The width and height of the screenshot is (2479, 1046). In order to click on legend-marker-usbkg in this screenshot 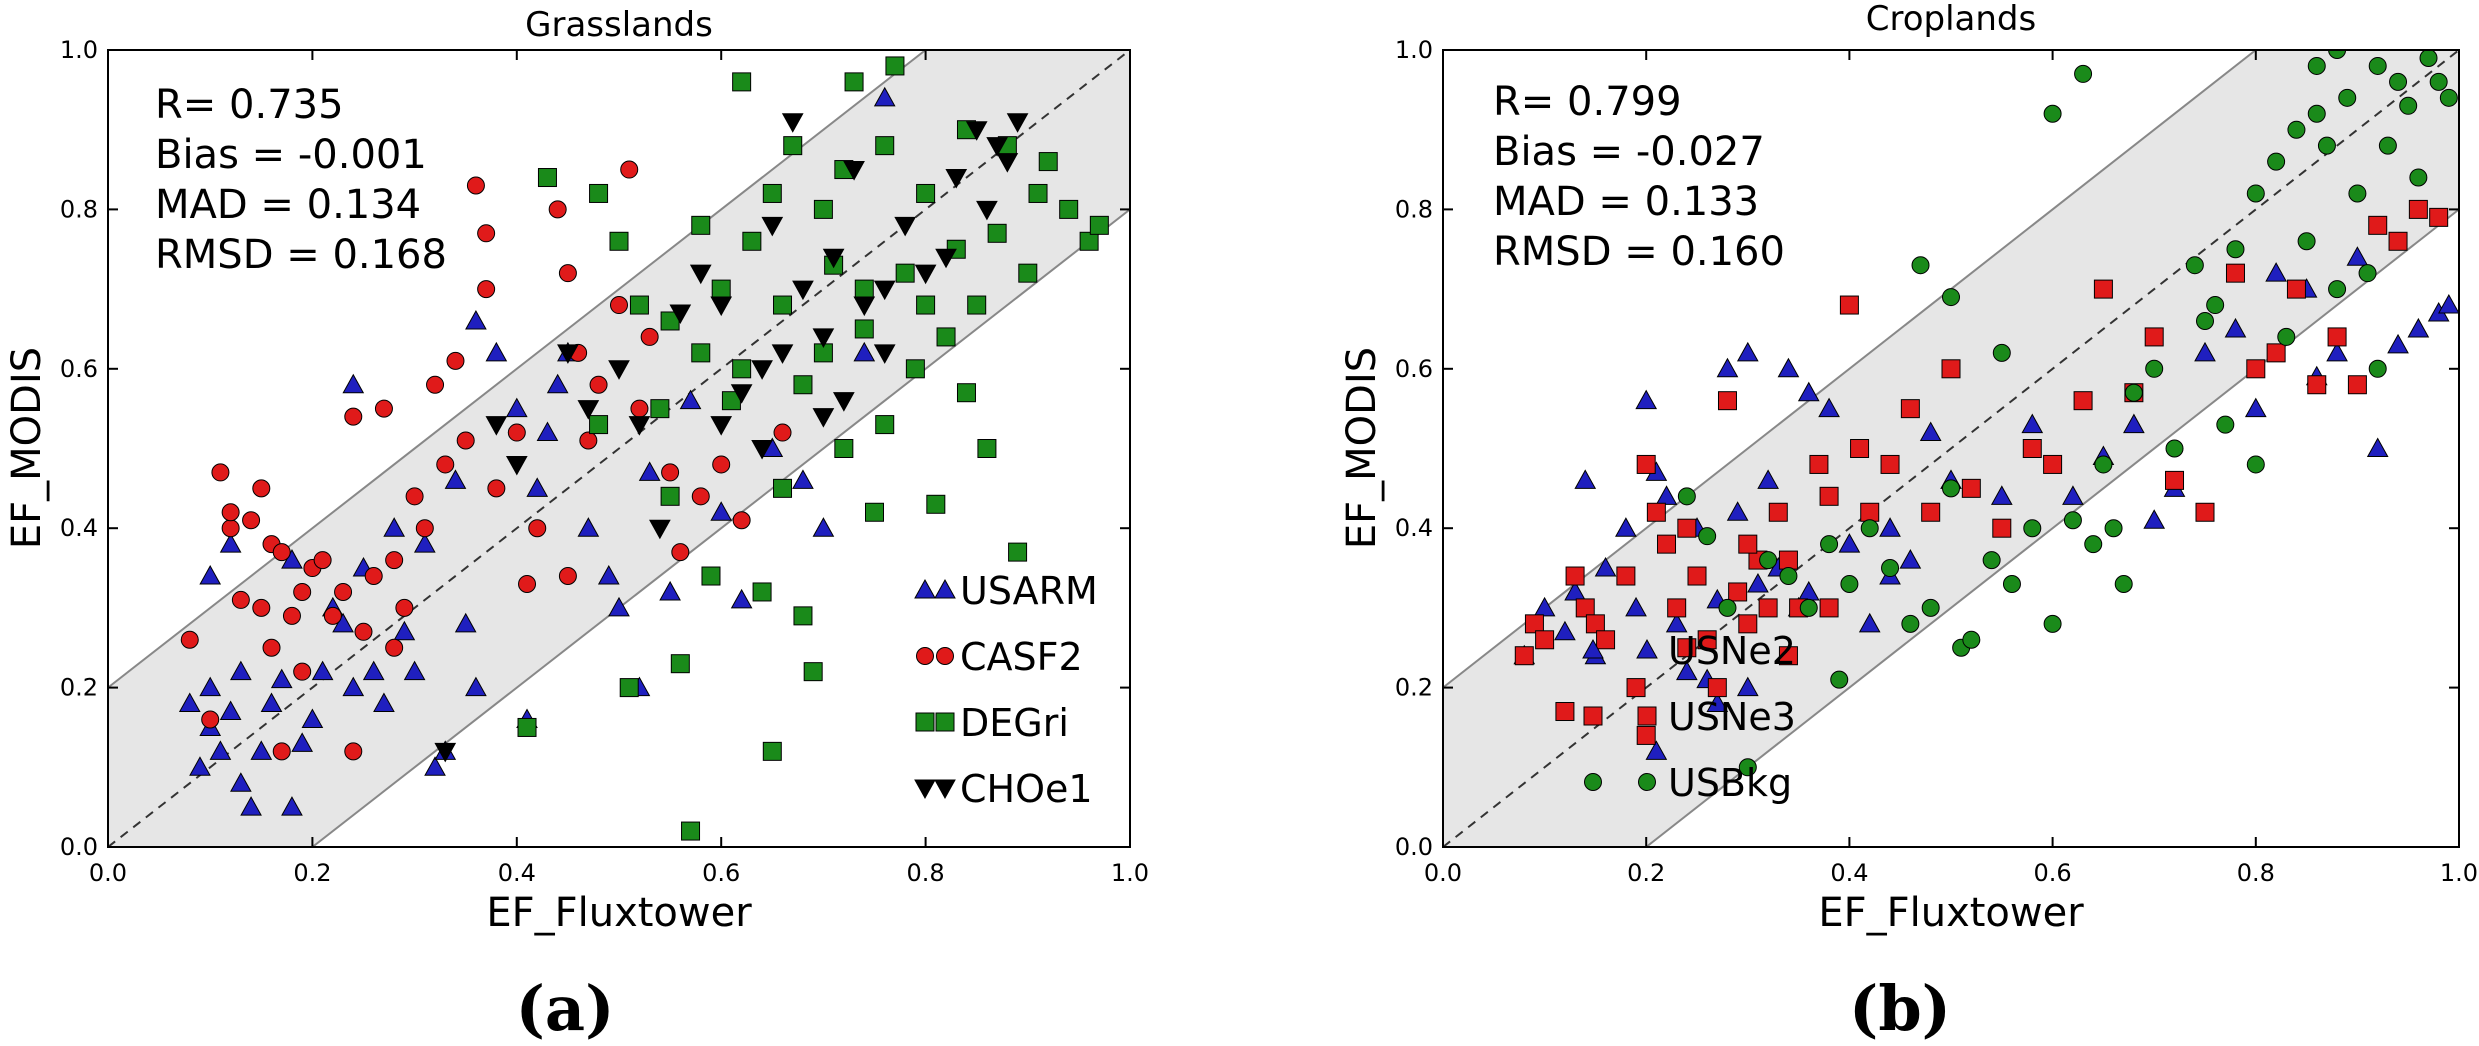, I will do `click(1647, 782)`.